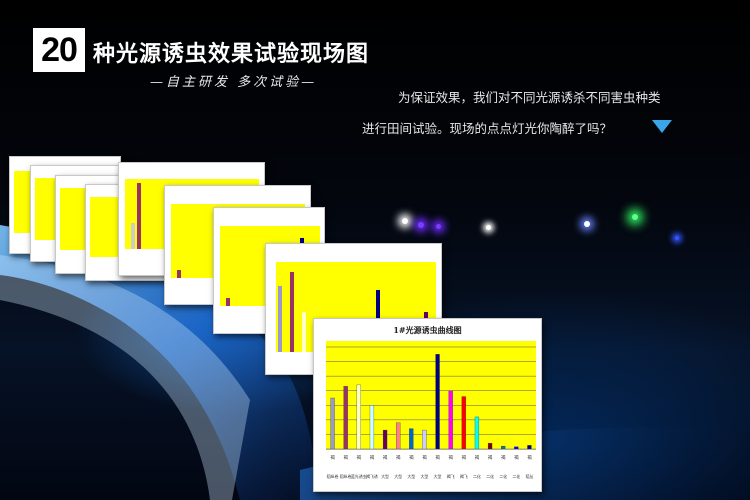 This screenshot has width=750, height=500. What do you see at coordinates (427, 330) in the screenshot?
I see `main-chart-title: 1#光源诱虫曲线图` at bounding box center [427, 330].